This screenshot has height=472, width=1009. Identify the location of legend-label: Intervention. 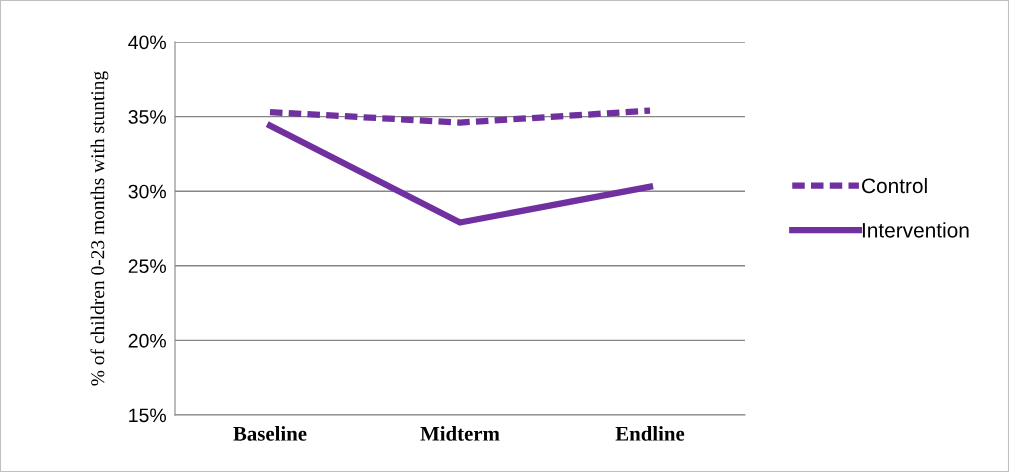
(915, 230).